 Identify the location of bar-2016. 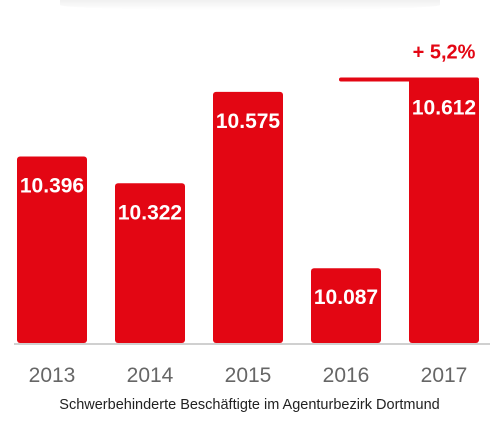
(346, 305).